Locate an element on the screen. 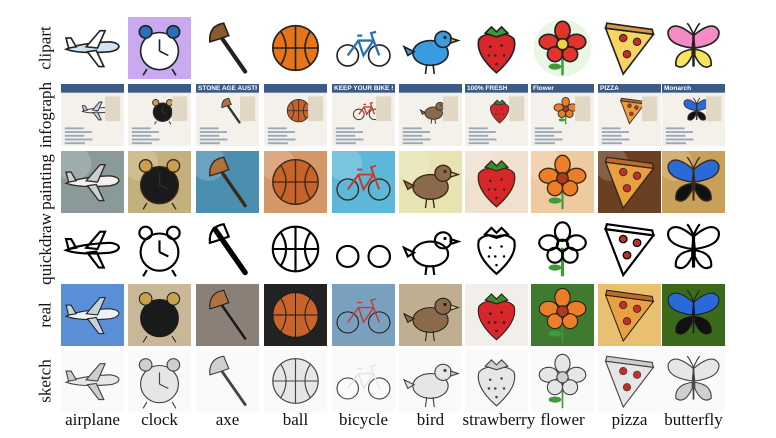 Image resolution: width=776 pixels, height=438 pixels. clipart-pizza-image is located at coordinates (629, 48).